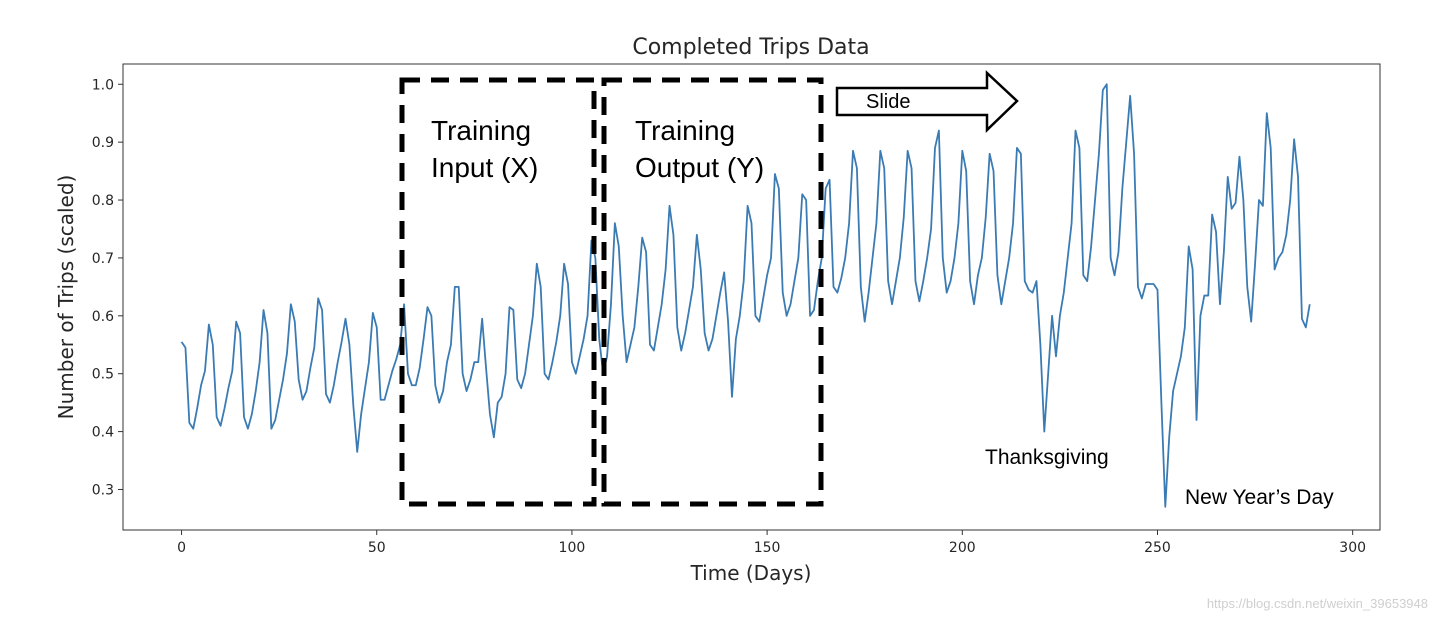 Image resolution: width=1437 pixels, height=621 pixels. I want to click on y-tick-label: 1.0, so click(103, 85).